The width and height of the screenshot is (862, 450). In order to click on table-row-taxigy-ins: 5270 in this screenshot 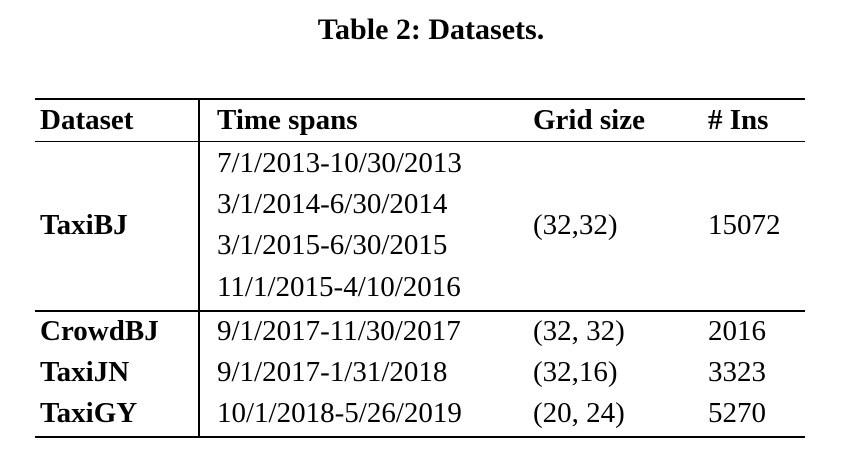, I will do `click(737, 413)`.